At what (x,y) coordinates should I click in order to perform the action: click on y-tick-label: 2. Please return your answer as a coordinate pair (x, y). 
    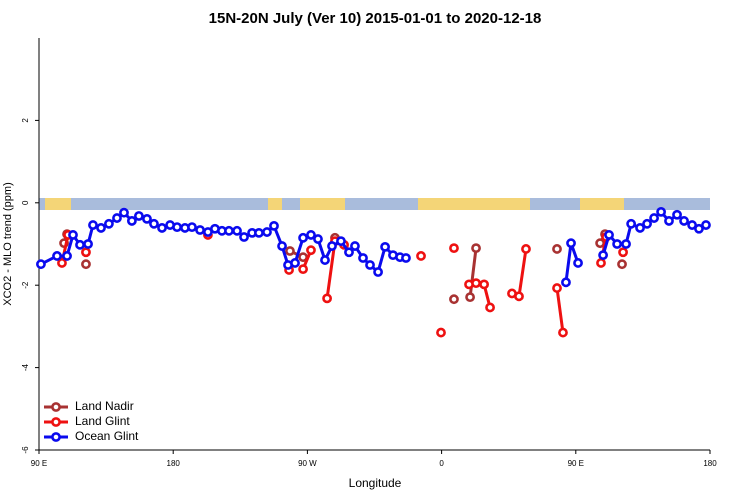
    Looking at the image, I should click on (25, 120).